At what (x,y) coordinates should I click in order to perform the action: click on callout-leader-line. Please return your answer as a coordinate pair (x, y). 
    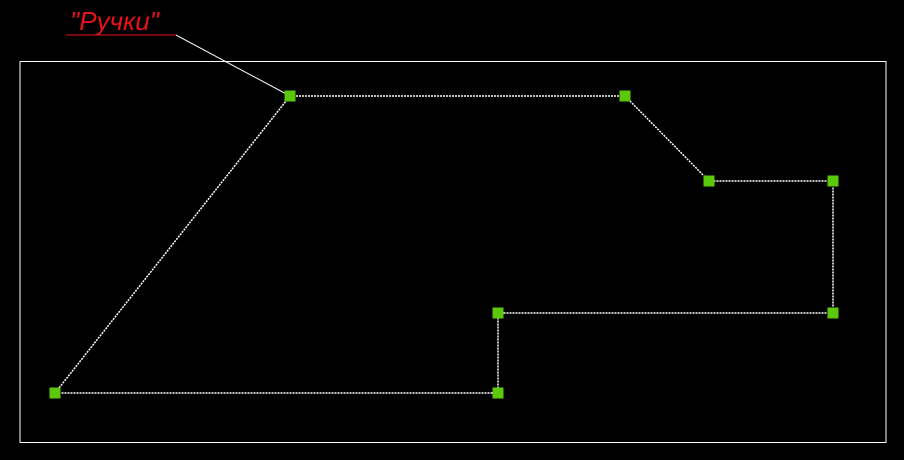
    Looking at the image, I should click on (178, 65).